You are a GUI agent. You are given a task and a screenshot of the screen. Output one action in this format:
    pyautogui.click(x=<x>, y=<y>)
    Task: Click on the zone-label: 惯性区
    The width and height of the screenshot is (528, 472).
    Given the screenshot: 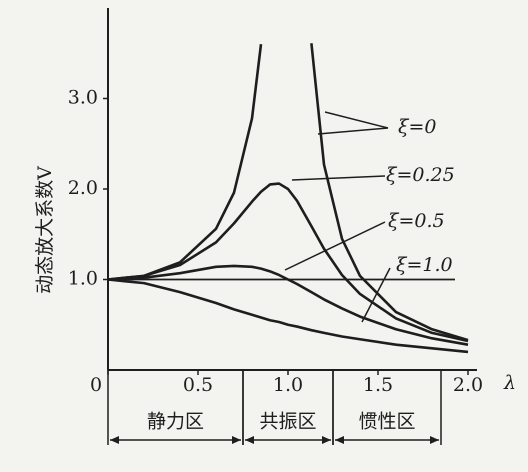 What is the action you would take?
    pyautogui.click(x=386, y=422)
    